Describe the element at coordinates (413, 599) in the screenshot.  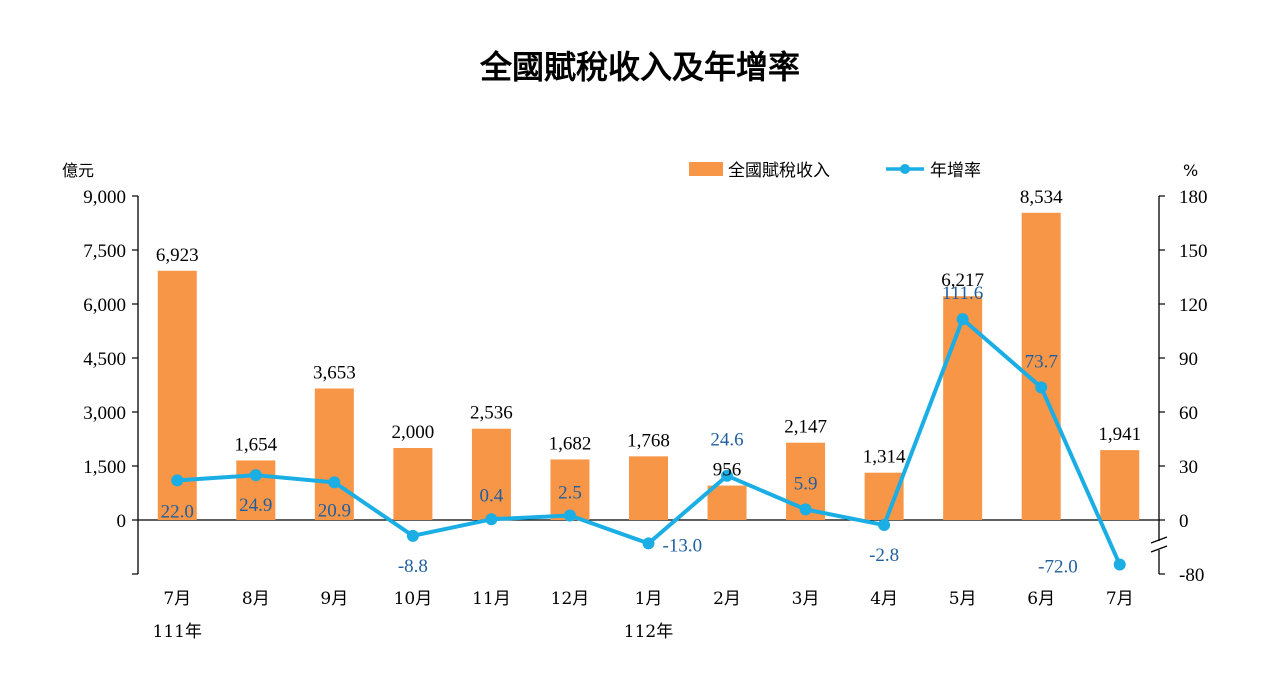
I see `category-label: 10月` at that location.